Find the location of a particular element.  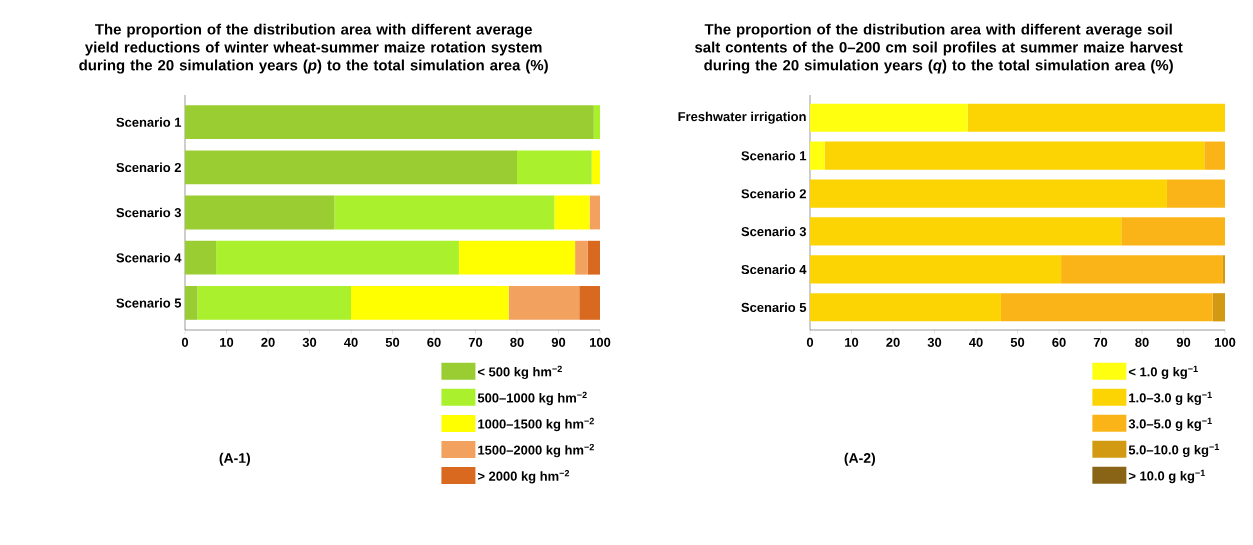

legend-label: 500–1000 kg hm$^{−2}$ is located at coordinates (532, 398).